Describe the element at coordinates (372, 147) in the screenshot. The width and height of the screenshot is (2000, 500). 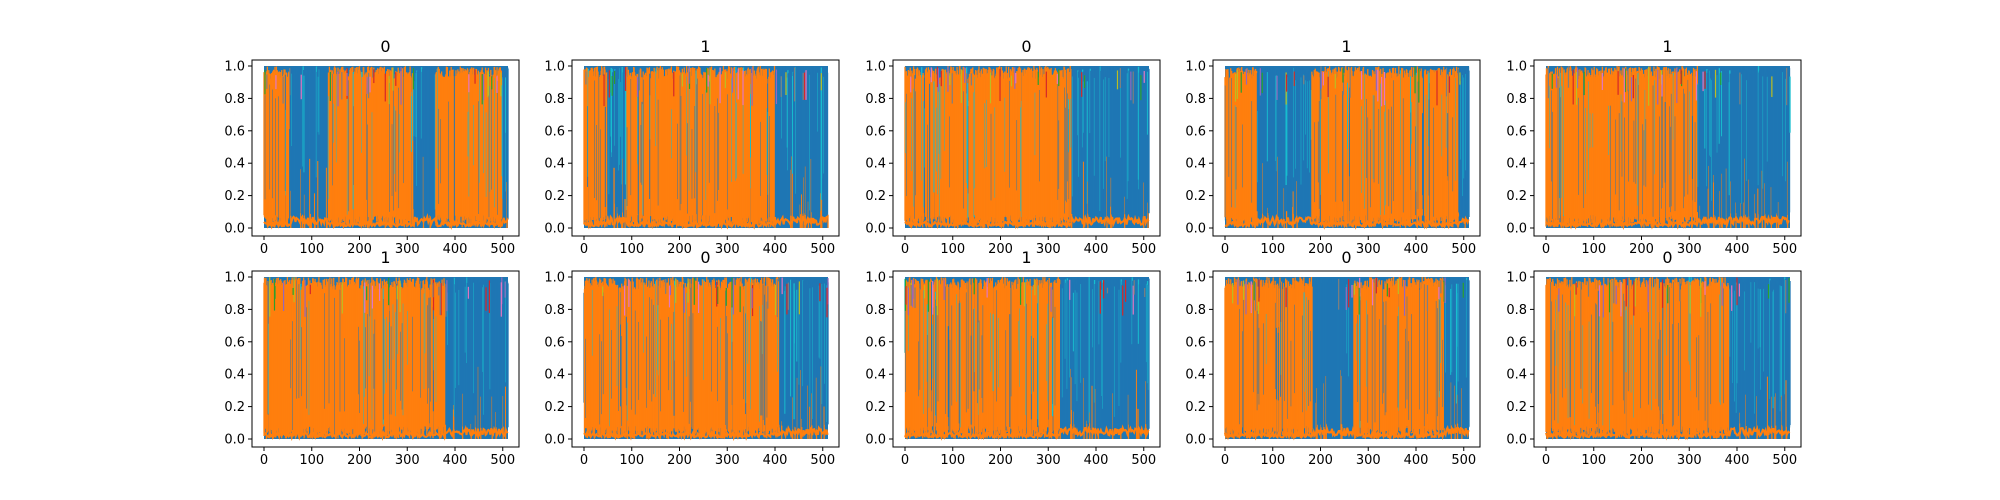
I see `subplot-0: 0 0.0 0.2 0.4 0.6 0.8 1.0 0 100 200 300 400 500` at that location.